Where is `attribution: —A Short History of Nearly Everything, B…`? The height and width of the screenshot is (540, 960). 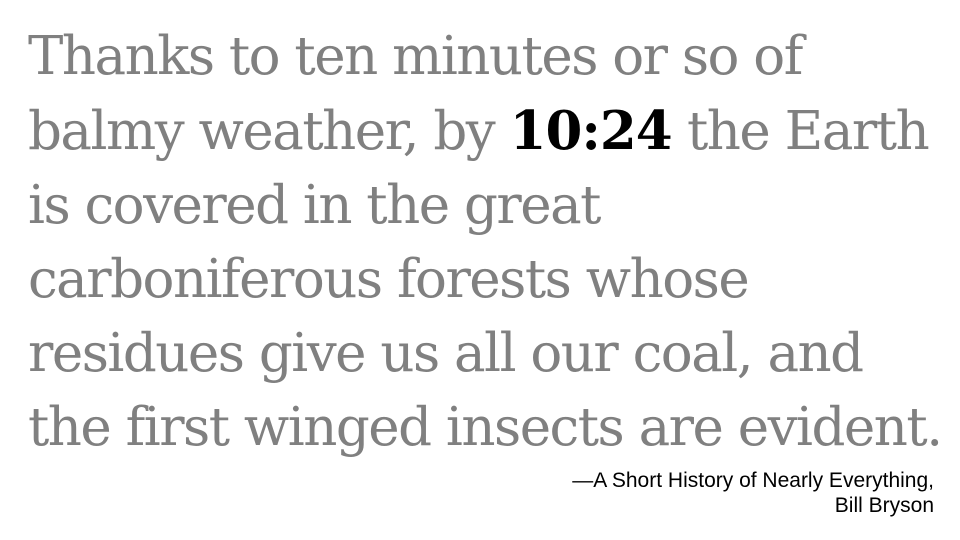
attribution: —A Short History of Nearly Everything, B… is located at coordinates (753, 493).